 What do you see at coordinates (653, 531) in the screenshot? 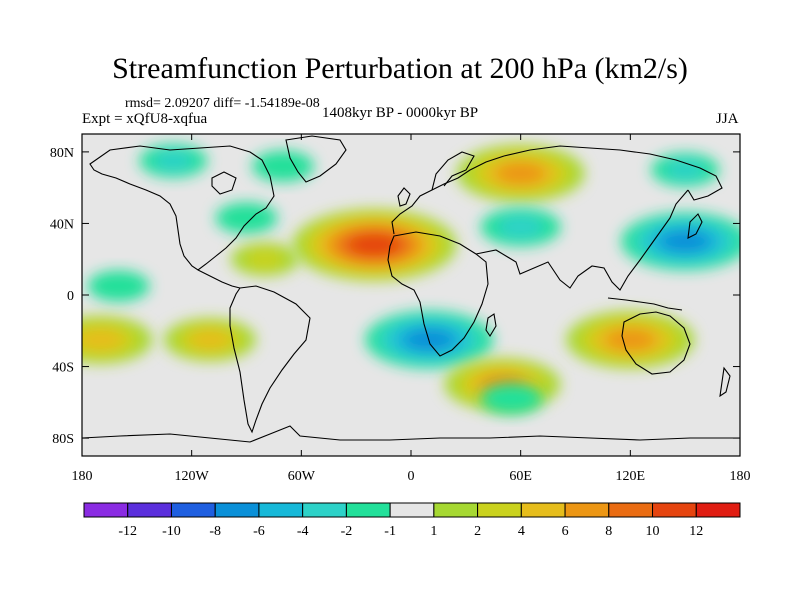
I see `colorbar-label: 10` at bounding box center [653, 531].